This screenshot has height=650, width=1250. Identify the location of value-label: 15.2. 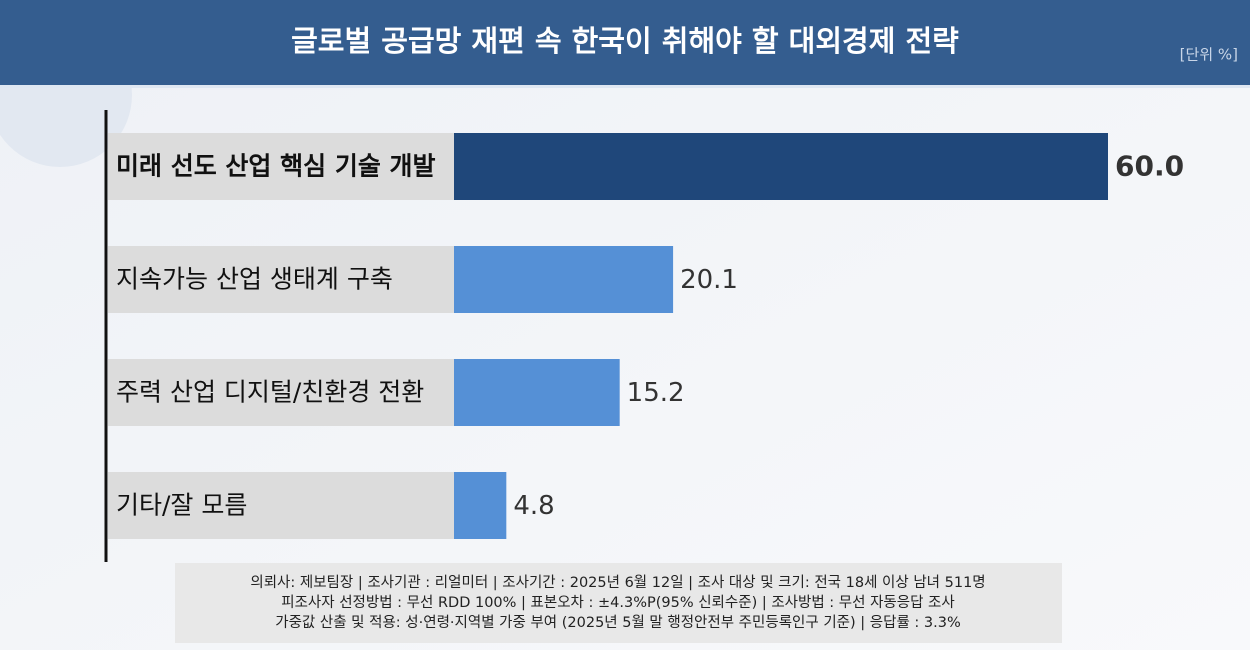
(656, 393).